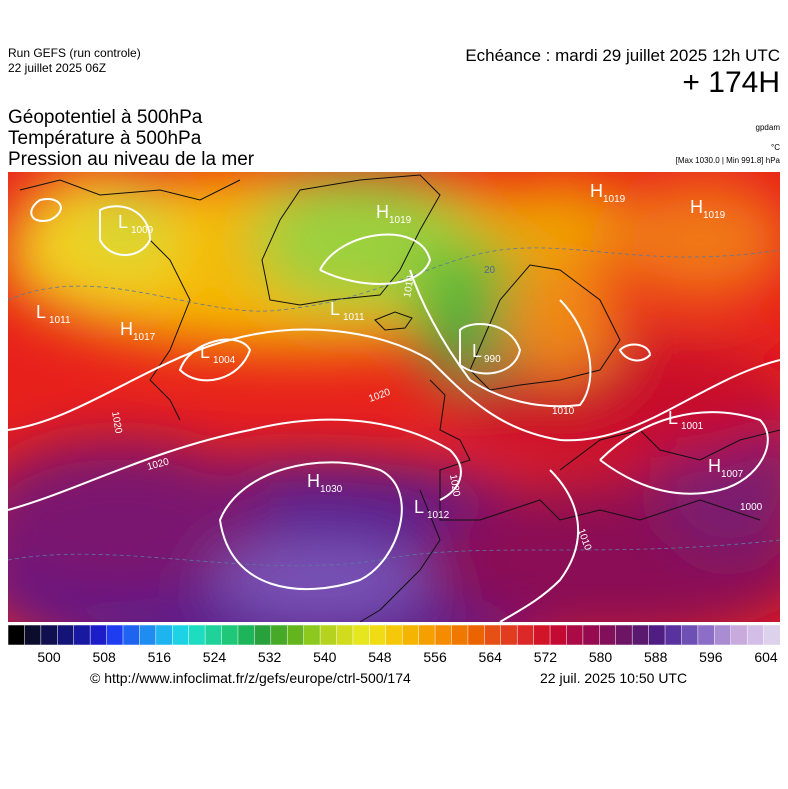 This screenshot has height=789, width=788. Describe the element at coordinates (131, 159) in the screenshot. I see `title: Pression au niveau de la mer` at that location.